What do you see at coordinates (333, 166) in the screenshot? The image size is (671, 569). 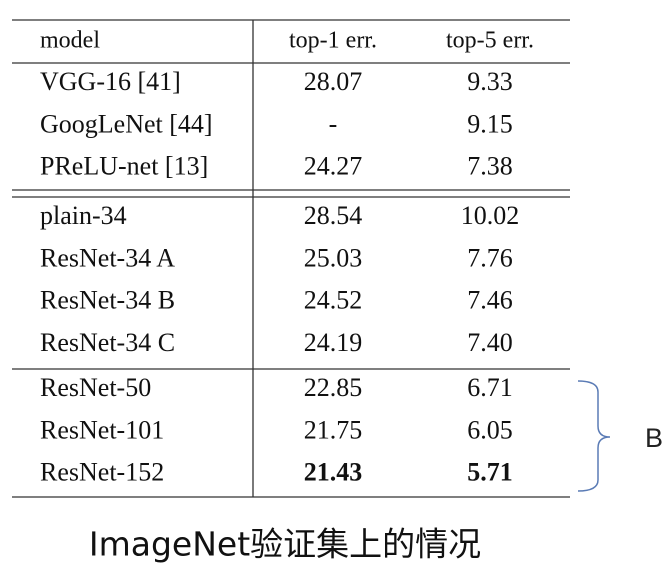 I see `value-cell: 24.27` at bounding box center [333, 166].